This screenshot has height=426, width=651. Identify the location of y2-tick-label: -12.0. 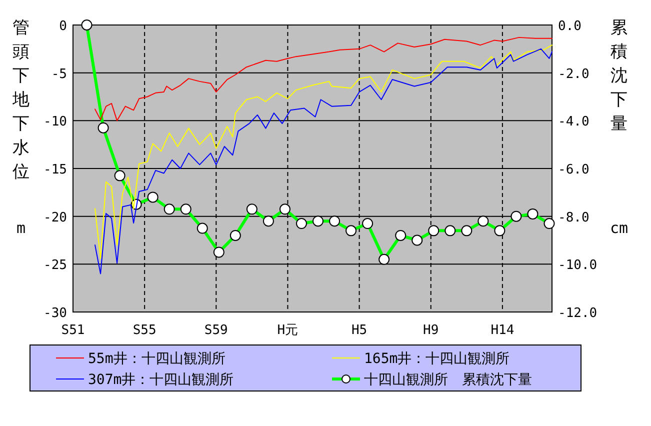
(578, 313).